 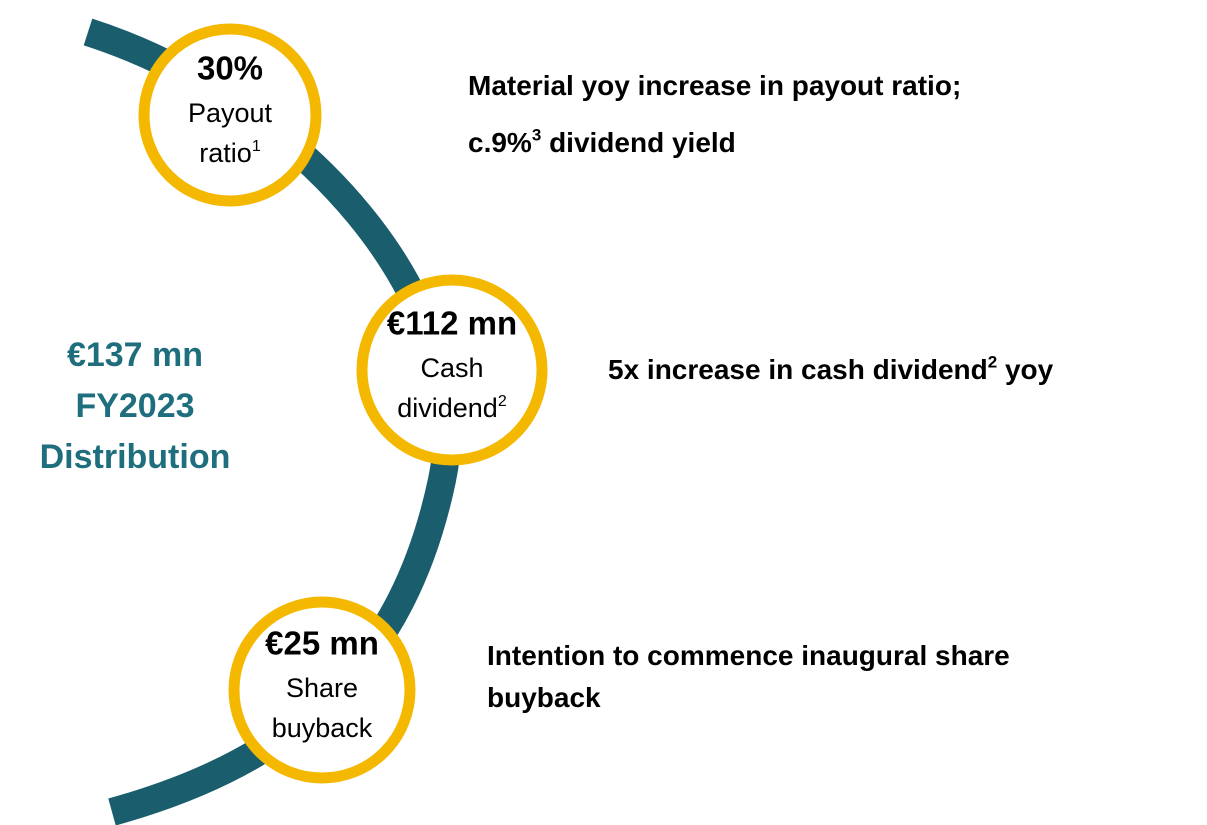 I want to click on text-segment: c.9%, so click(x=500, y=142).